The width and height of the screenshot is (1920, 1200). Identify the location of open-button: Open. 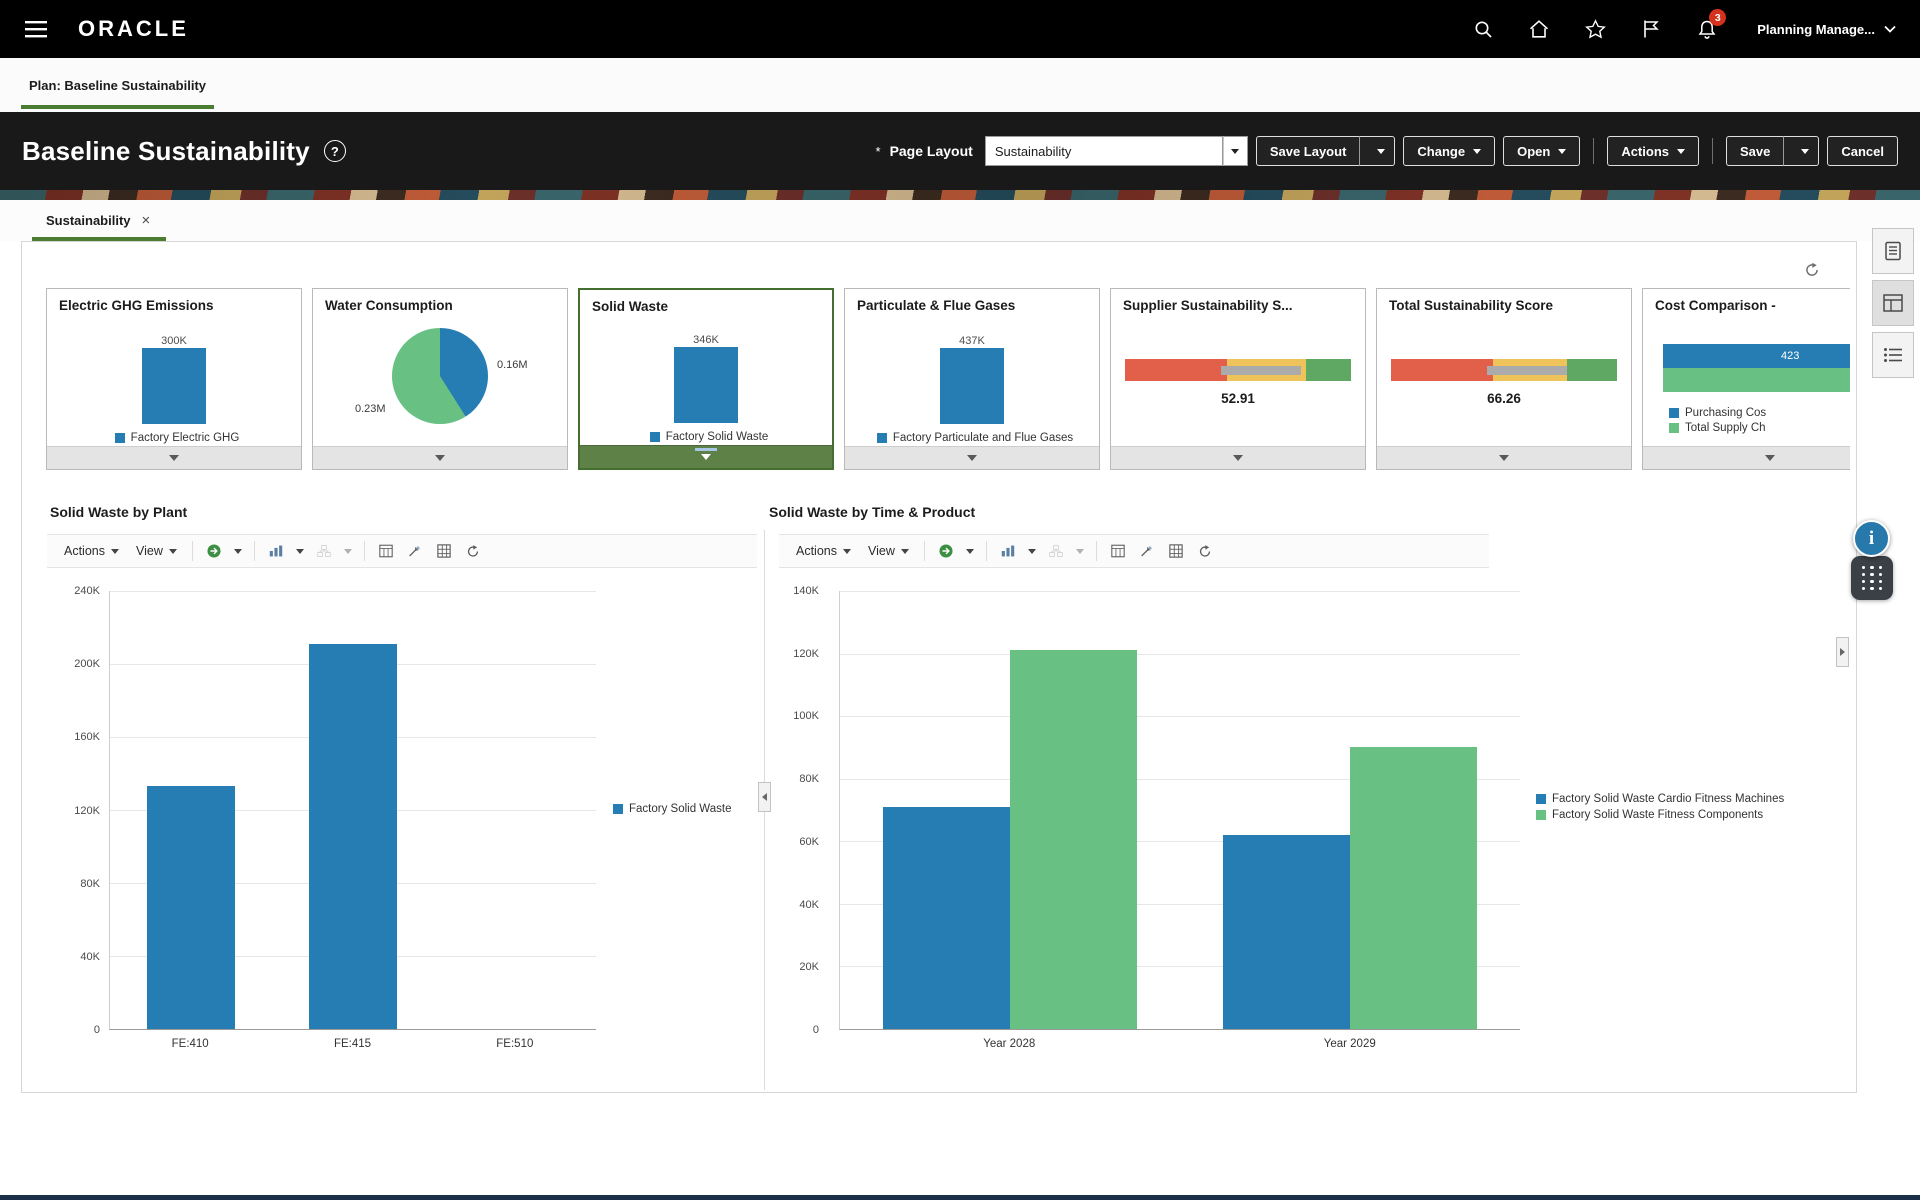
(1542, 151).